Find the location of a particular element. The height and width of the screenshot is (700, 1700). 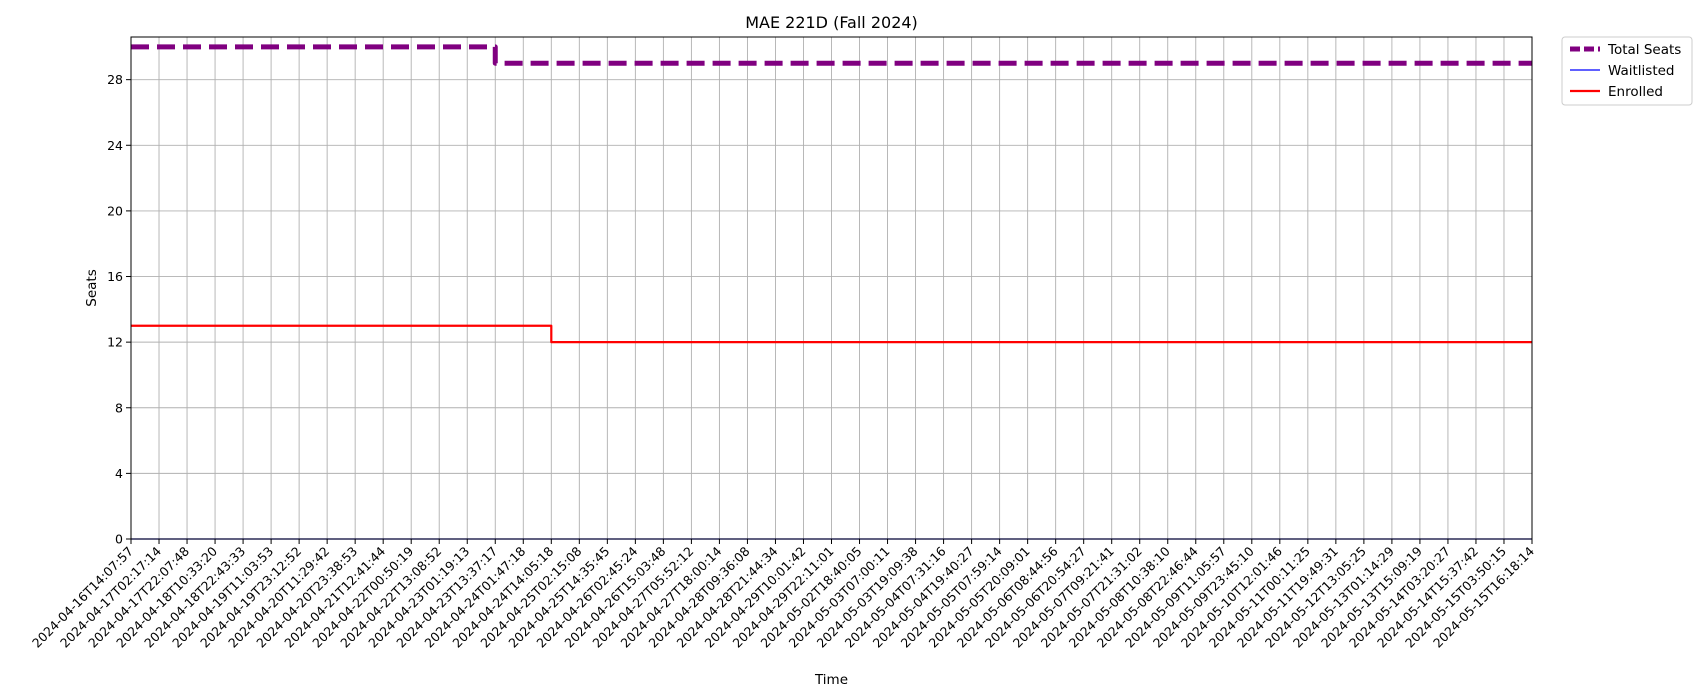

y-tick-label: 28 is located at coordinates (115, 79).